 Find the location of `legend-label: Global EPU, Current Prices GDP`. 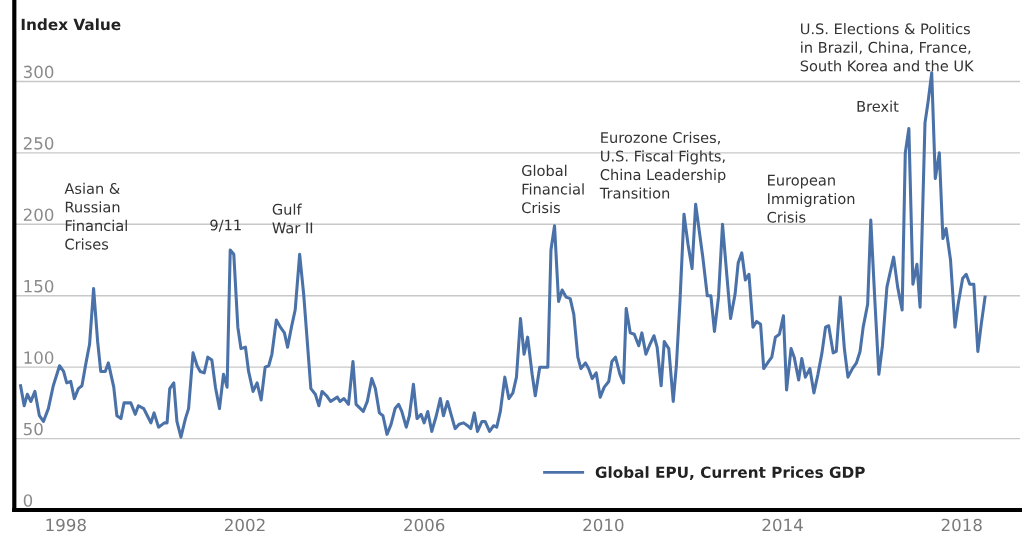

legend-label: Global EPU, Current Prices GDP is located at coordinates (730, 473).